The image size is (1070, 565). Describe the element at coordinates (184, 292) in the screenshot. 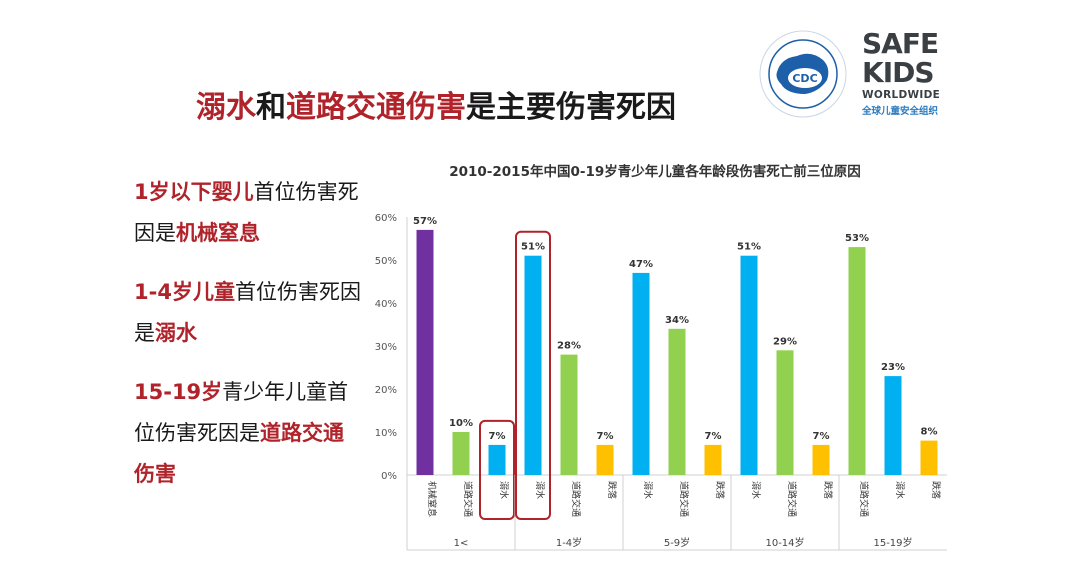

I see `finding-2-segment-1: 1-4岁儿童` at that location.